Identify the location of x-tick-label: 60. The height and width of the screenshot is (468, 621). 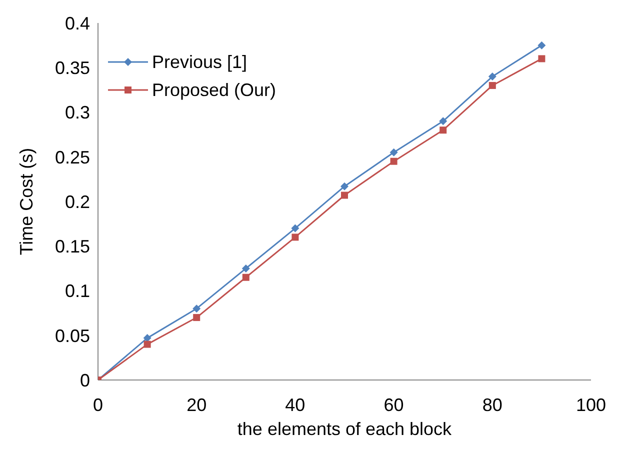
(394, 404).